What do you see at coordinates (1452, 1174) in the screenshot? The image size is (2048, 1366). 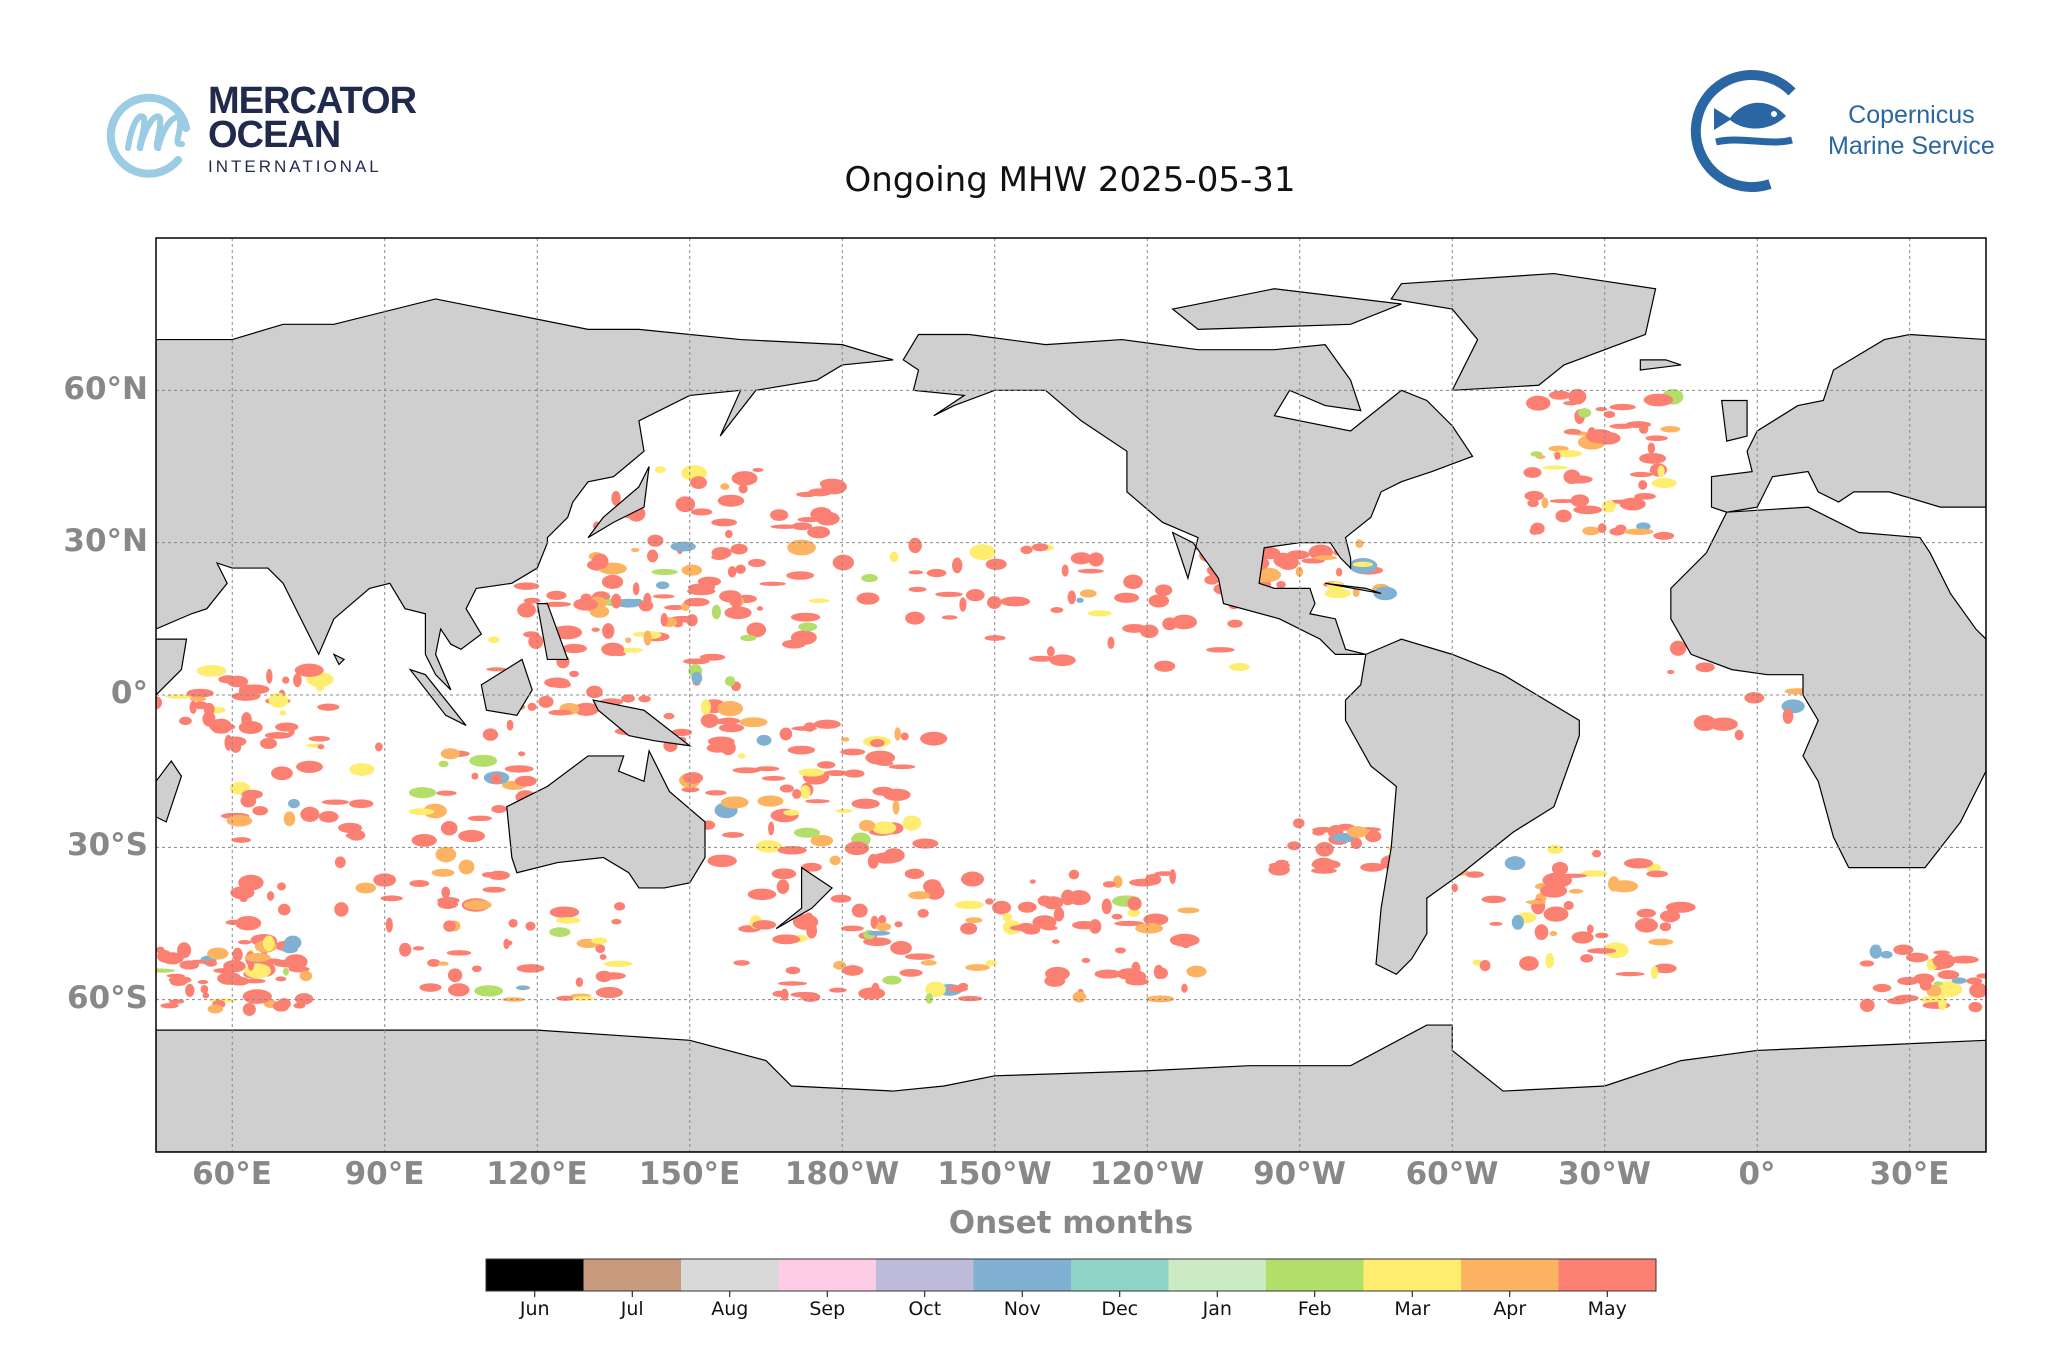 I see `lon-label: 60°W` at bounding box center [1452, 1174].